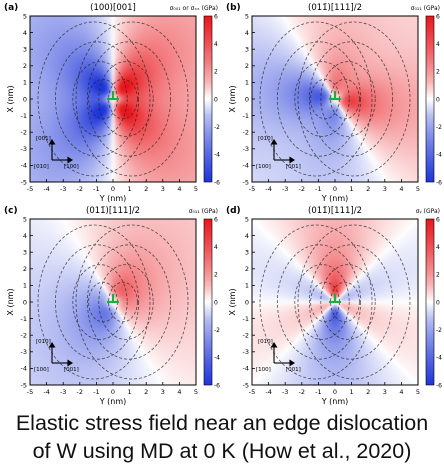 The width and height of the screenshot is (444, 471). Describe the element at coordinates (11, 211) in the screenshot. I see `panel-letter: (c)` at that location.